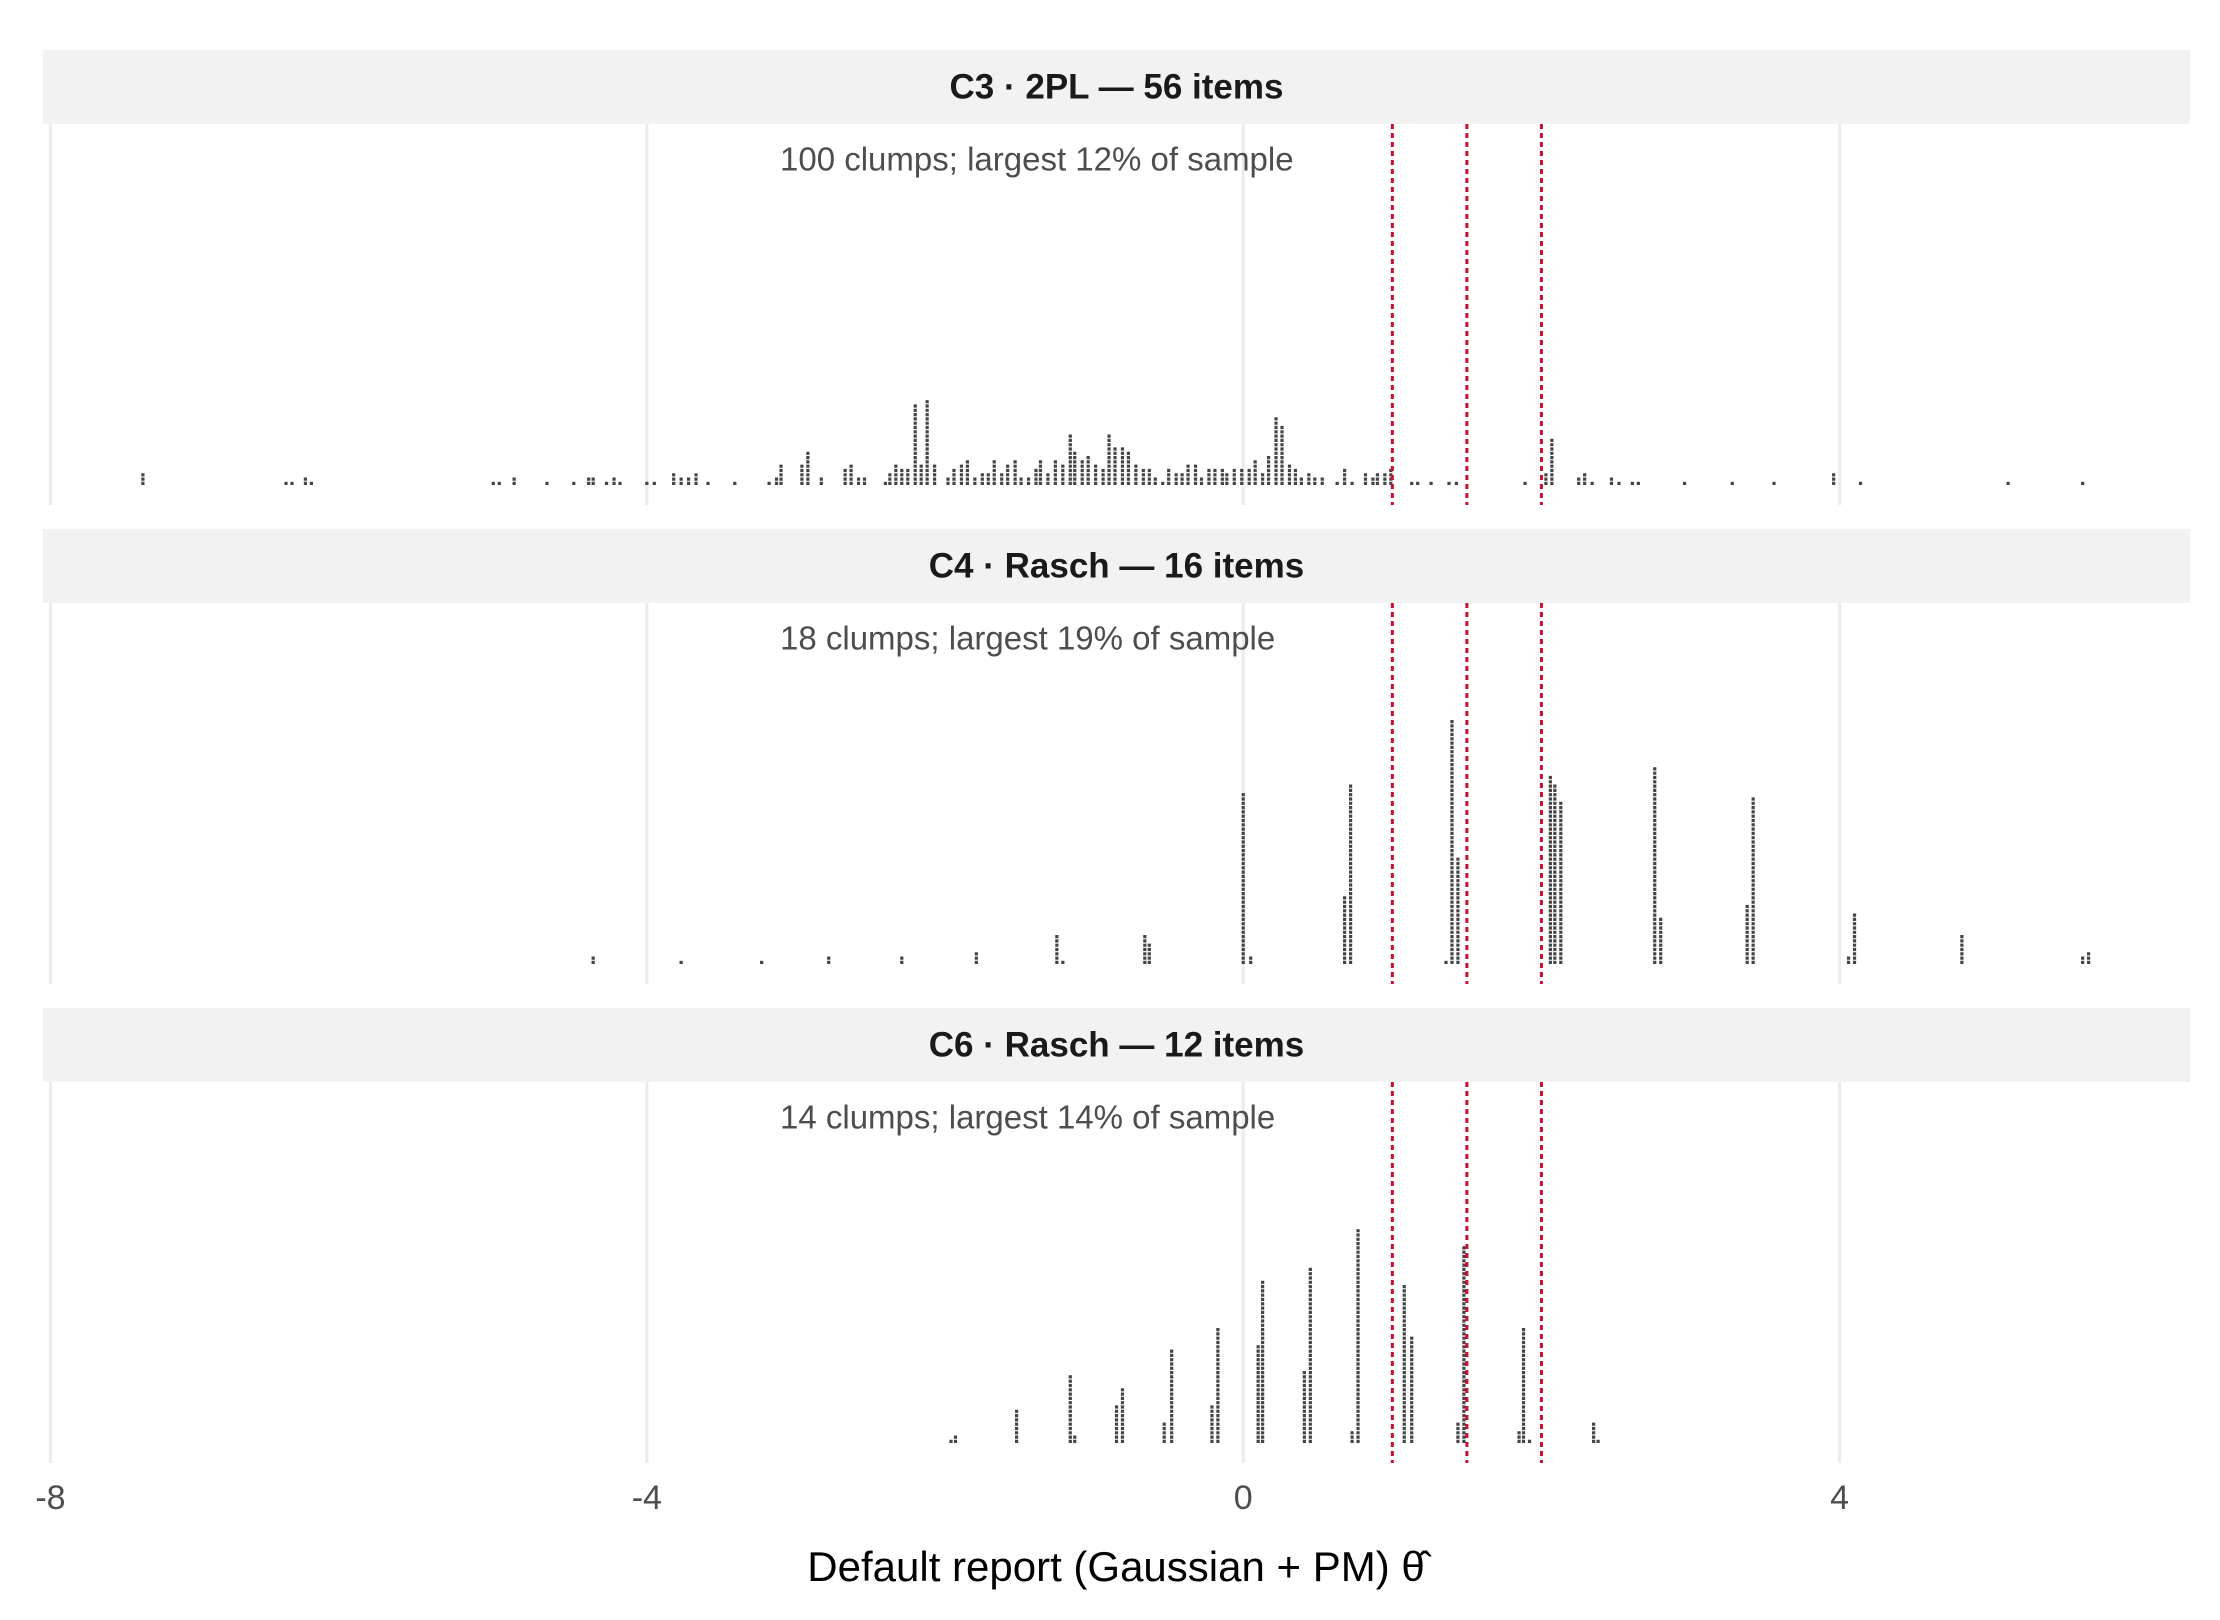  Describe the element at coordinates (647, 1498) in the screenshot. I see `x-tick-label: -4` at that location.